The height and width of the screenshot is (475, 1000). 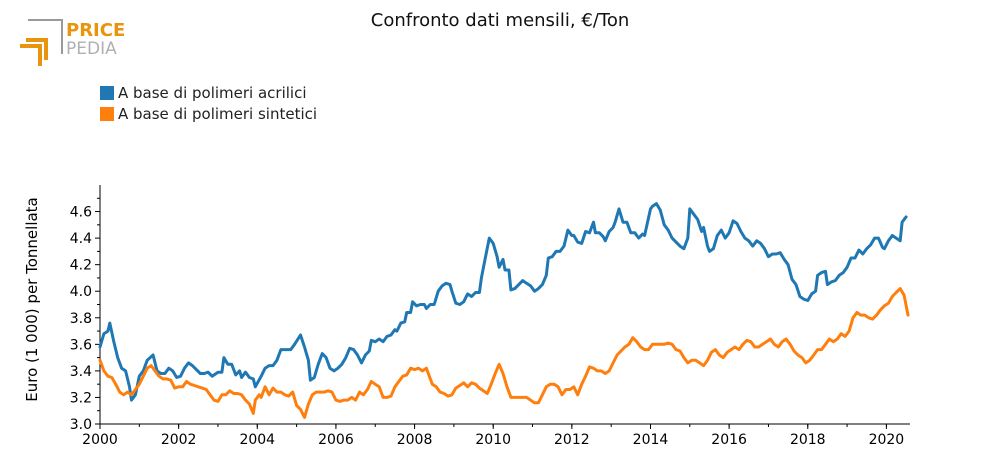 What do you see at coordinates (336, 440) in the screenshot?
I see `x-tick-label: 2006` at bounding box center [336, 440].